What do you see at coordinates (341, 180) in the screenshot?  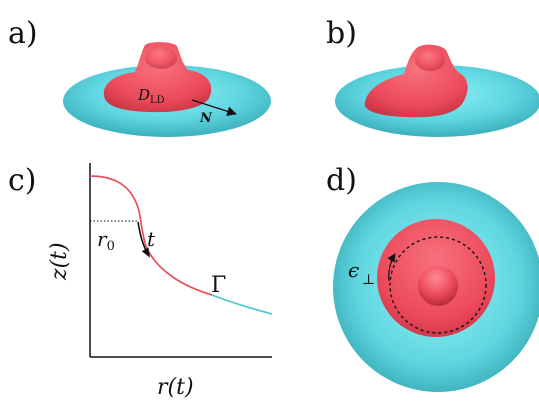 I see `panel-d-label: d)` at bounding box center [341, 180].